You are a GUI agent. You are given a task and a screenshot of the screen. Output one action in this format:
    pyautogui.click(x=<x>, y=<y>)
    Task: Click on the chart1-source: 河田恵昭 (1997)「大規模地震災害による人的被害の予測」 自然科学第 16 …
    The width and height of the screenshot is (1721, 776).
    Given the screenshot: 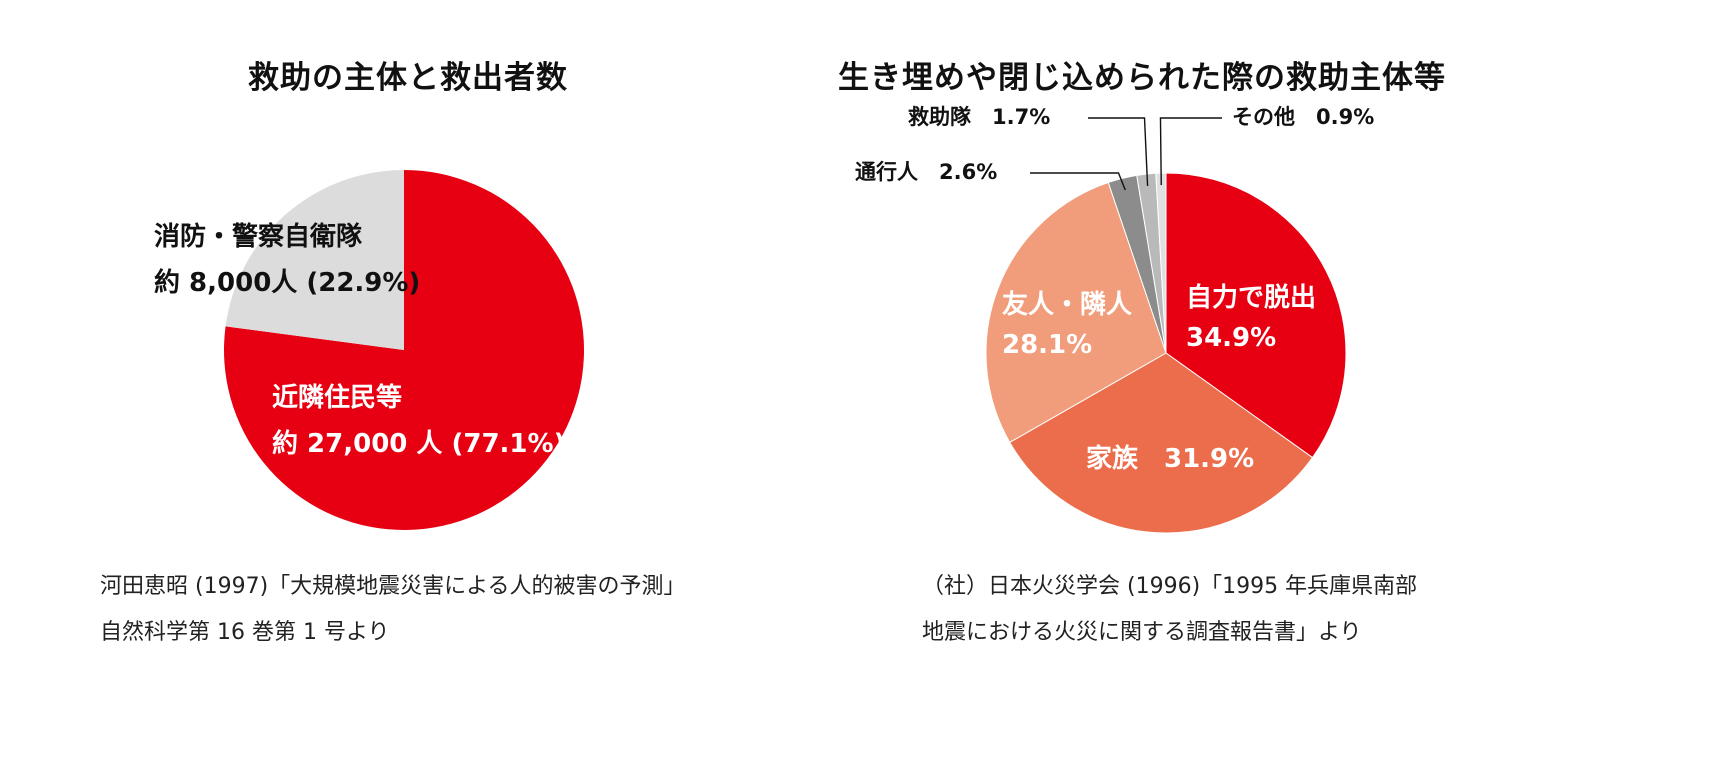 What is the action you would take?
    pyautogui.click(x=393, y=610)
    